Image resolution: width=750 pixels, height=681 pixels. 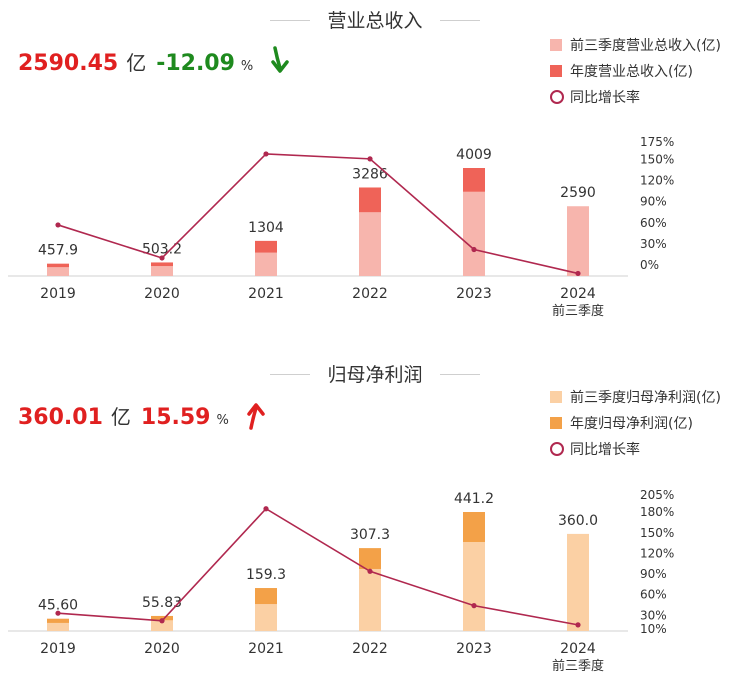 What do you see at coordinates (266, 575) in the screenshot?
I see `data-label: 159.3` at bounding box center [266, 575].